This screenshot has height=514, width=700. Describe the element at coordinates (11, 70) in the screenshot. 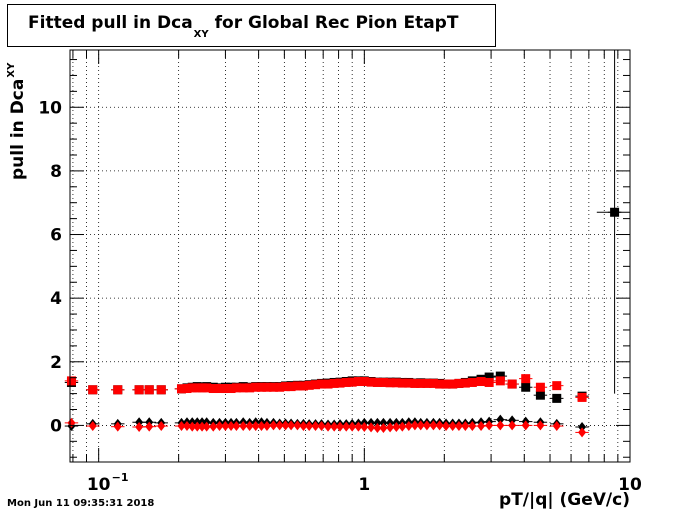

I see `ylabel-subscript: XY` at that location.